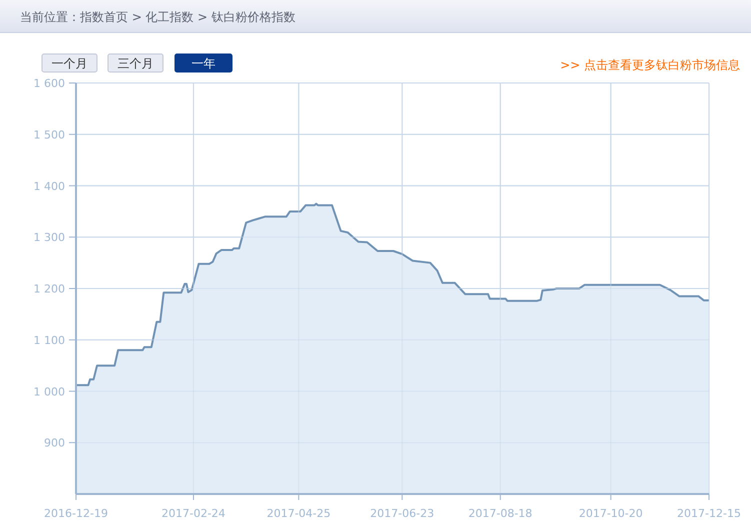 Image resolution: width=751 pixels, height=523 pixels. I want to click on text: 一年, so click(204, 63).